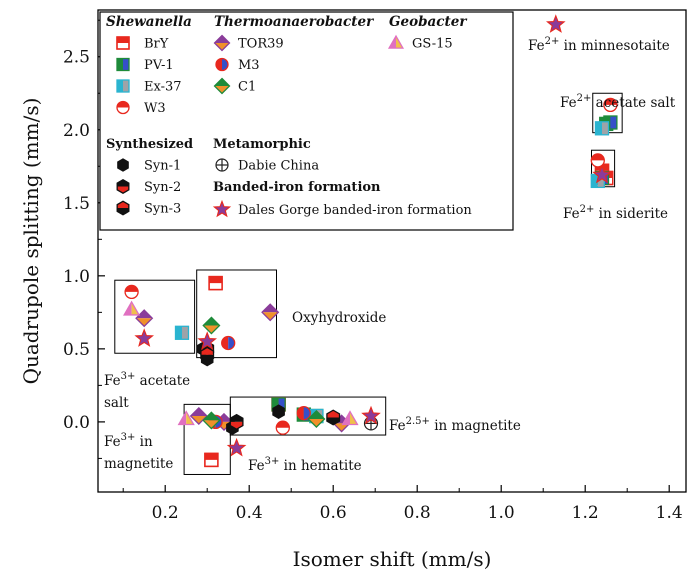  Describe the element at coordinates (162, 209) in the screenshot. I see `legend-label: Syn-3` at that location.